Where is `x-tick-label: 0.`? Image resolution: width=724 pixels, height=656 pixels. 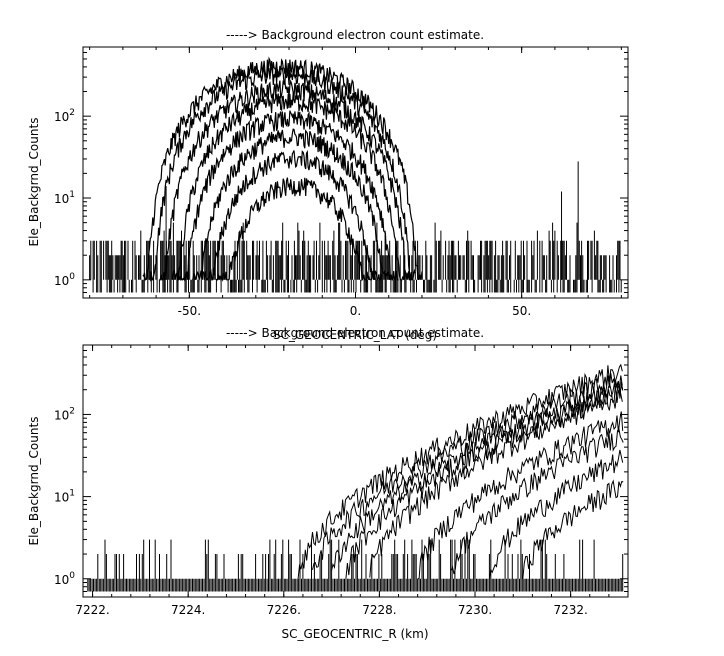
x-tick-label: 0. is located at coordinates (355, 311).